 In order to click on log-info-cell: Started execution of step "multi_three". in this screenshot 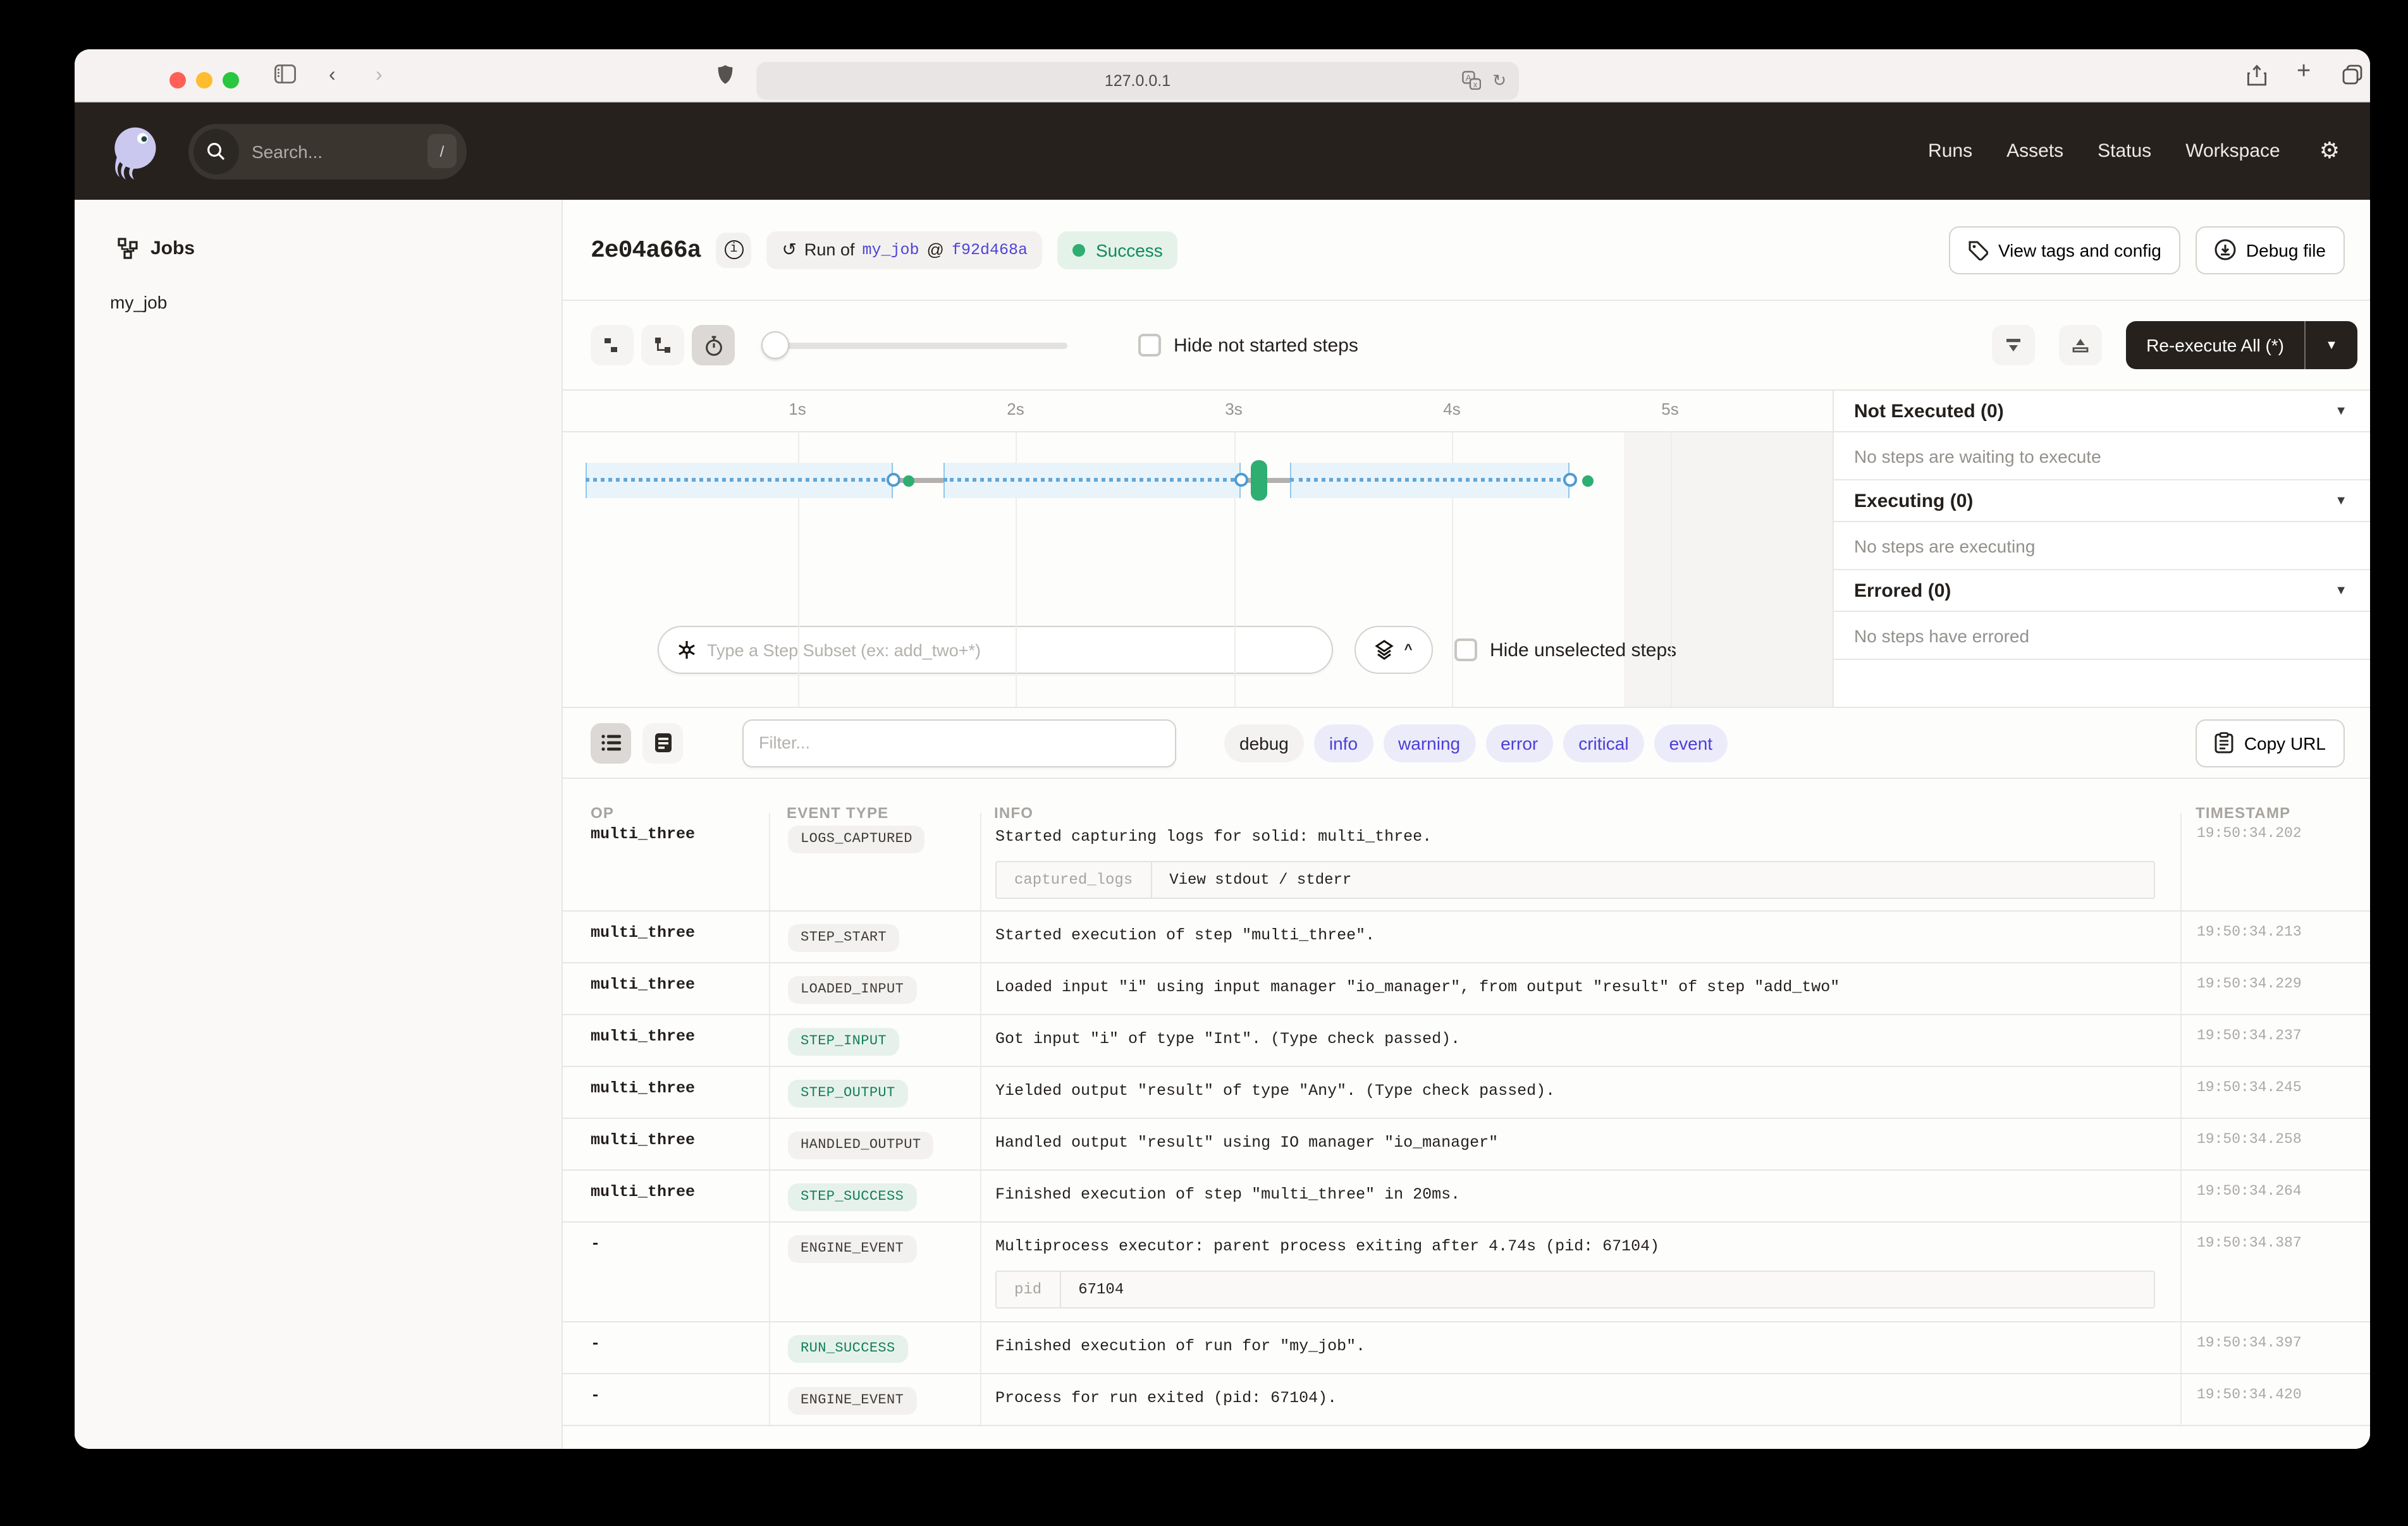, I will do `click(1580, 937)`.